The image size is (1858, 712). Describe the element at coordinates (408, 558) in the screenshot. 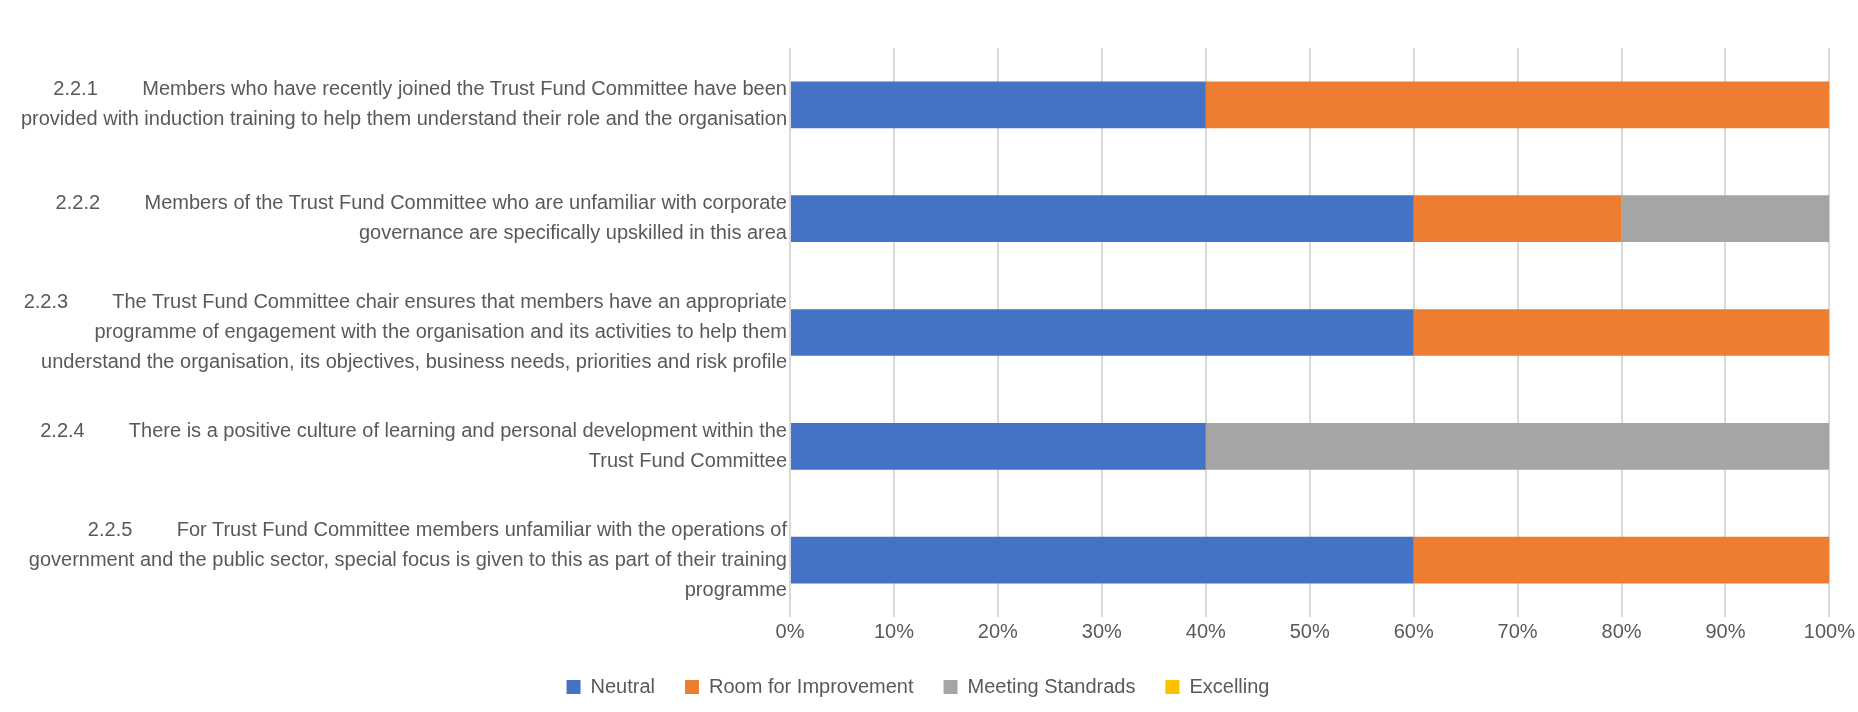

I see `y-tick-label: 2.2.5 For Trust Fund Committee members unfamiliar with the operations of government and the public sector, special focus is given to this as part of their training programme` at that location.